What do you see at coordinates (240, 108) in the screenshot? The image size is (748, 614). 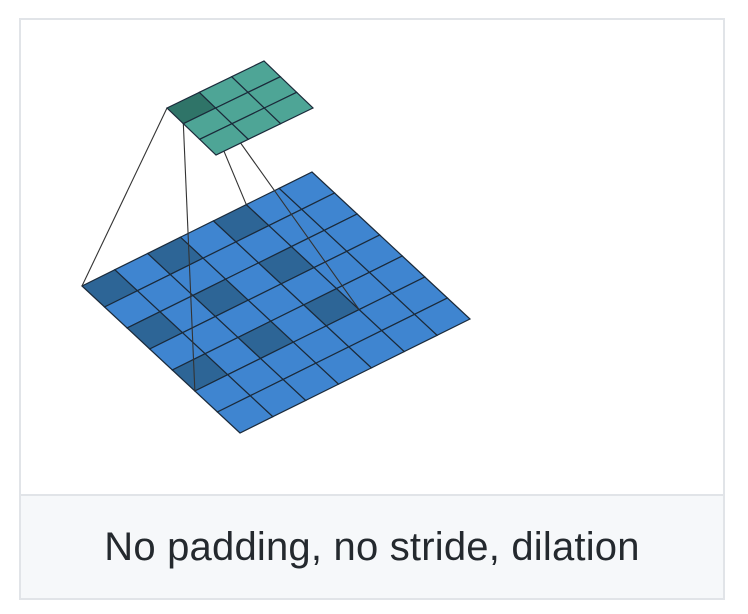 I see `output-grid` at bounding box center [240, 108].